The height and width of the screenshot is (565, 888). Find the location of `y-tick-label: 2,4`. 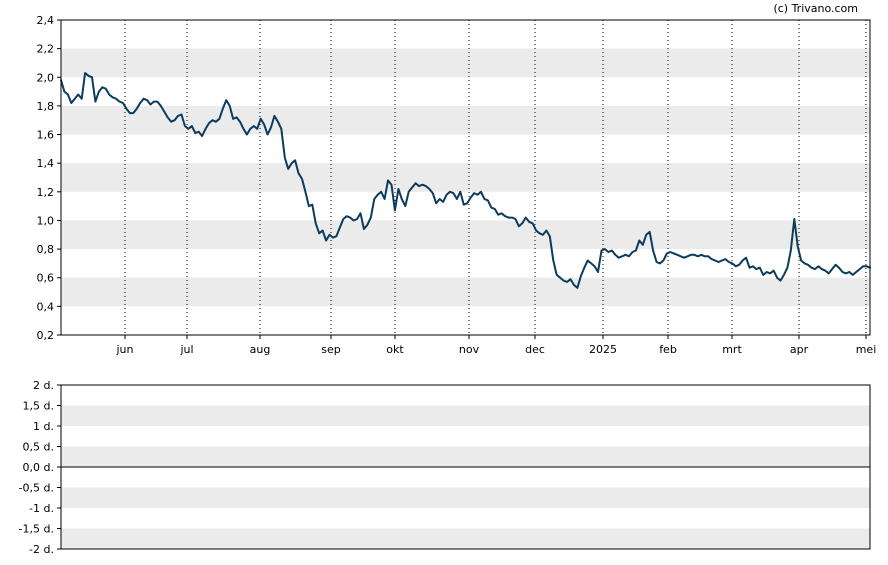

y-tick-label: 2,4 is located at coordinates (46, 20).